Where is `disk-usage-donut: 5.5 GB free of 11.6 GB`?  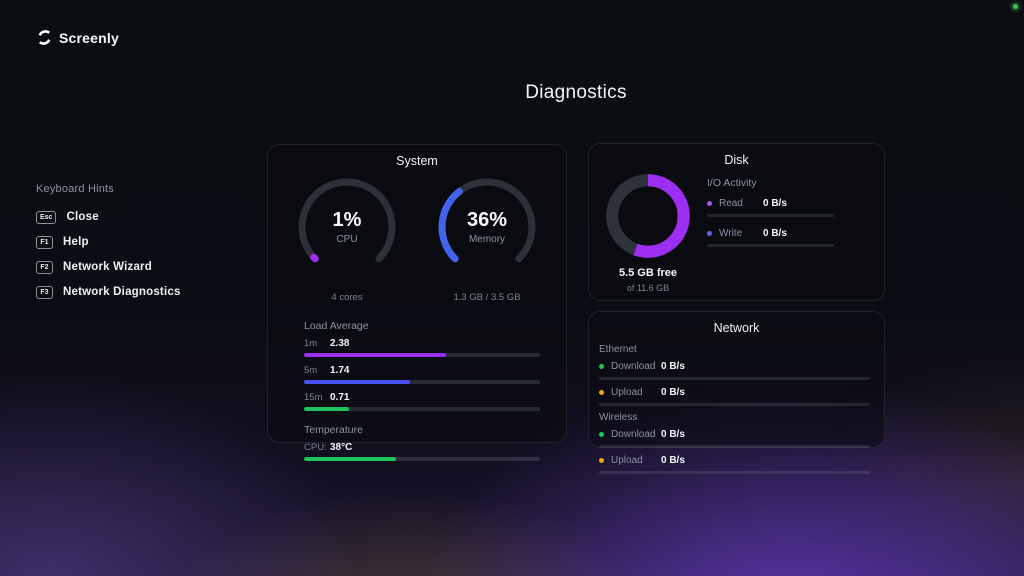
disk-usage-donut: 5.5 GB free of 11.6 GB is located at coordinates (648, 232).